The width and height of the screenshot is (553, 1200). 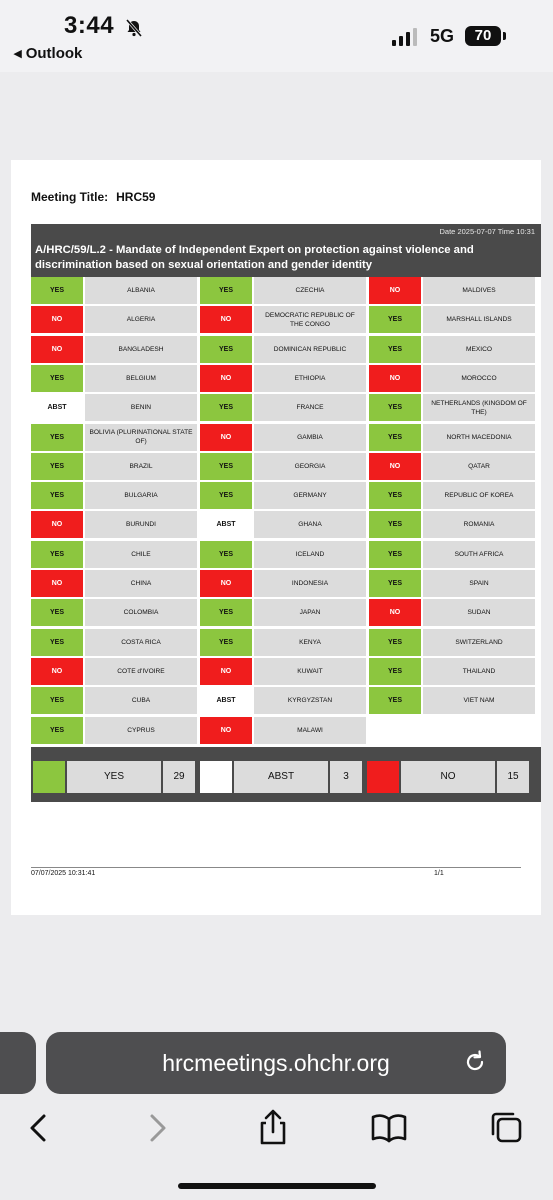 What do you see at coordinates (141, 730) in the screenshot?
I see `country-name: CYPRUS` at bounding box center [141, 730].